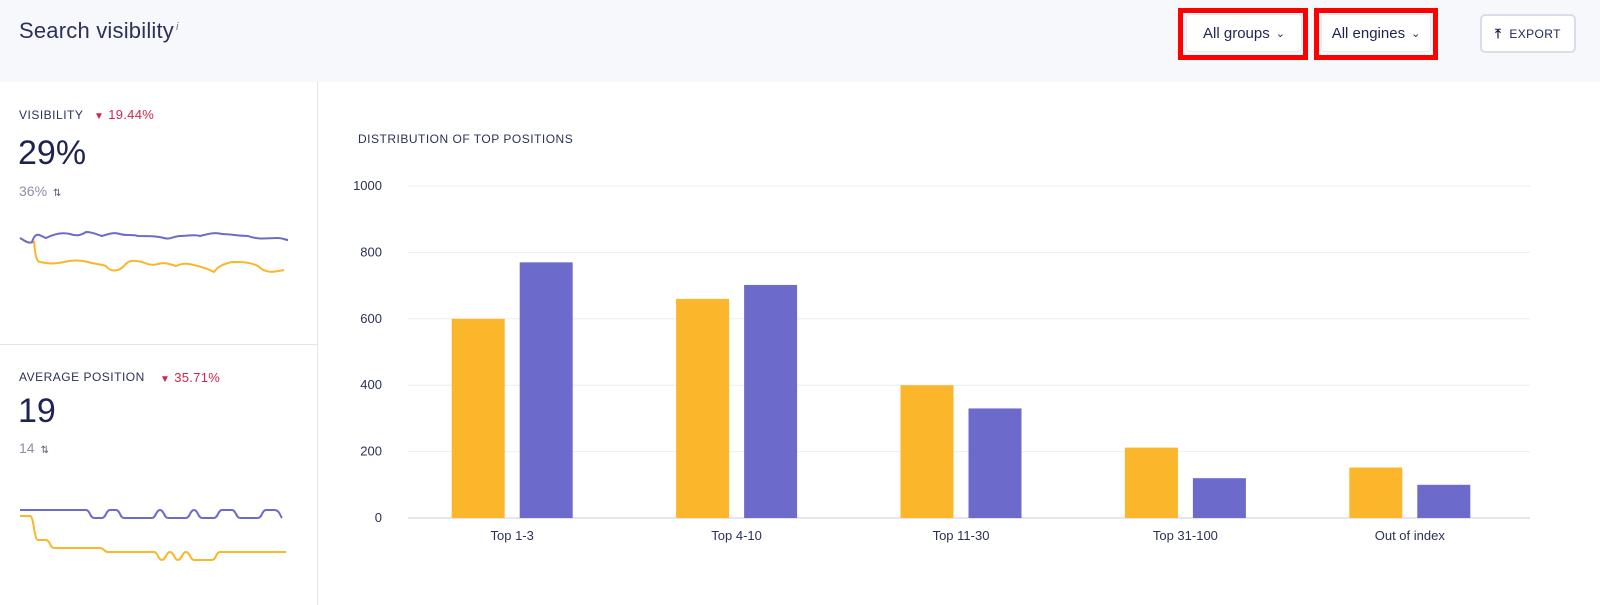  I want to click on average-position-previous-value: 14, so click(27, 448).